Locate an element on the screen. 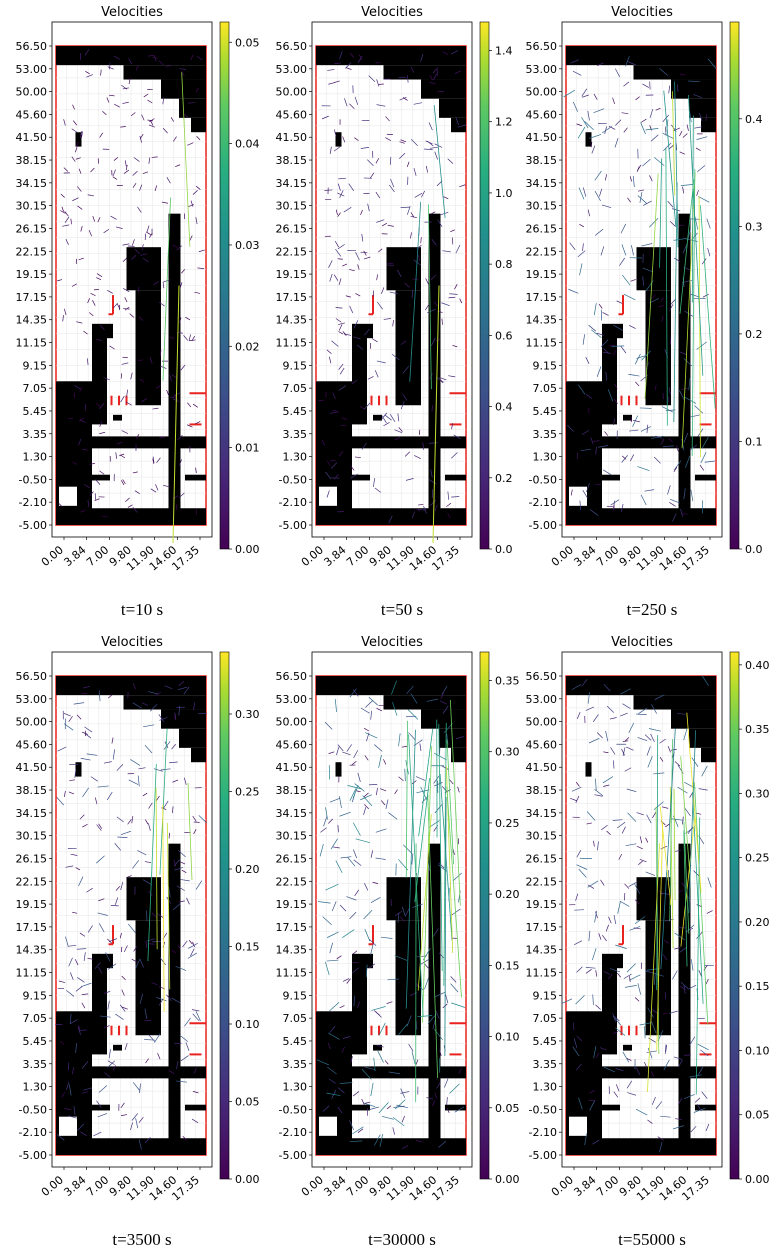 This screenshot has width=775, height=1251. y-tick-label: 30.15 is located at coordinates (542, 836).